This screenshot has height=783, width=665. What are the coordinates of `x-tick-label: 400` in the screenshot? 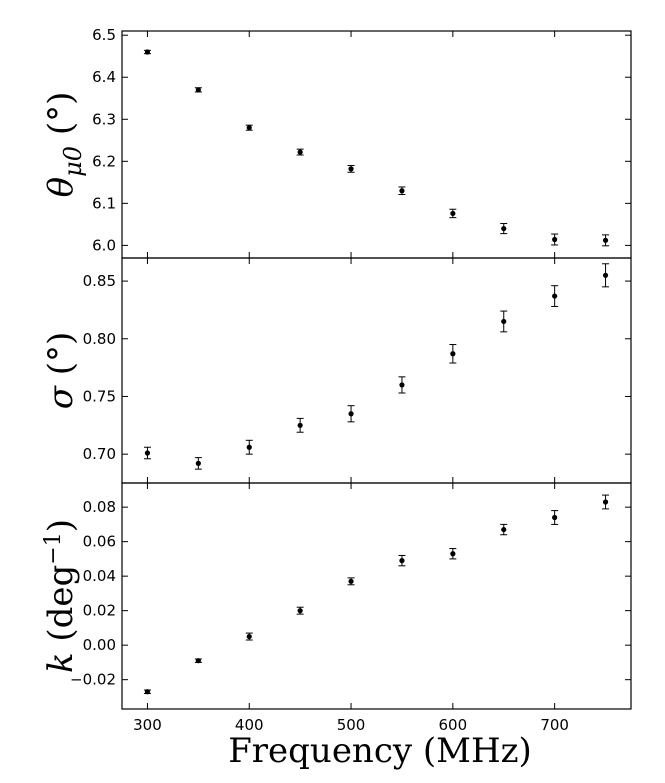 It's located at (249, 725).